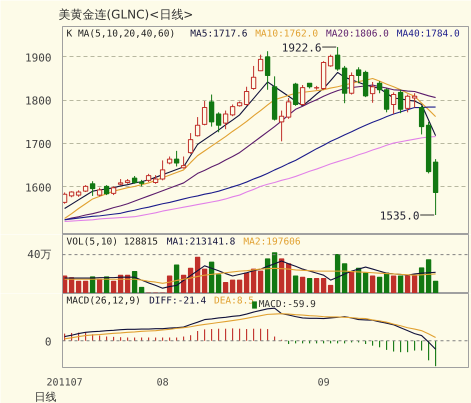 The width and height of the screenshot is (471, 403). Describe the element at coordinates (64, 383) in the screenshot. I see `x-tick-label: 201107` at that location.